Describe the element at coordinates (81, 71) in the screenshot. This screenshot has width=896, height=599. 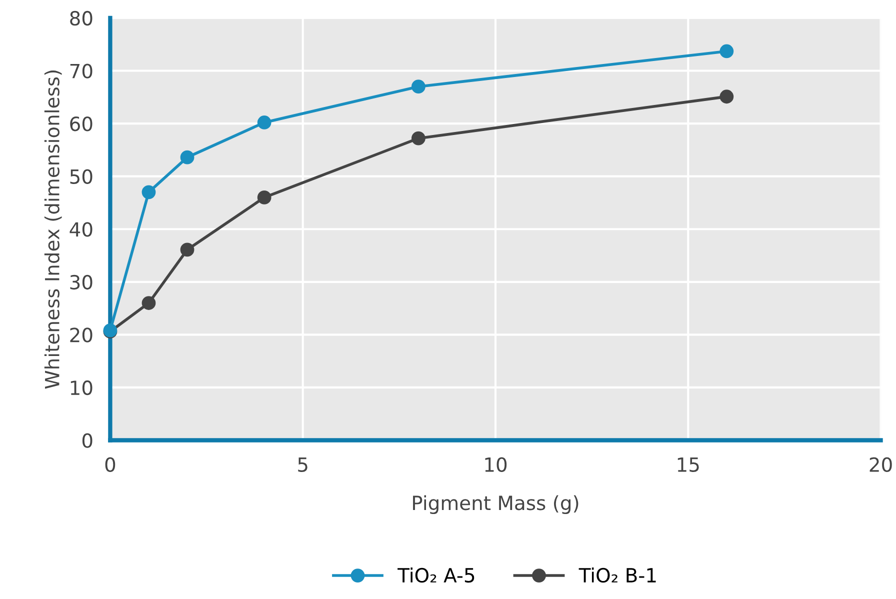
I see `y-tick-label: 70` at that location.